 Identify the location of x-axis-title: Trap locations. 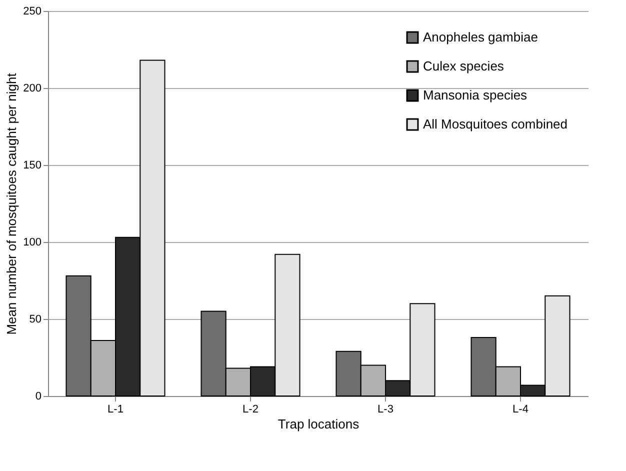
(319, 424).